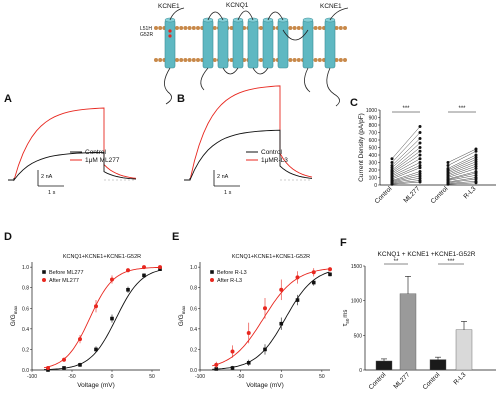 The height and width of the screenshot is (404, 500). Describe the element at coordinates (308, 20) in the screenshot. I see `helix-top` at that location.